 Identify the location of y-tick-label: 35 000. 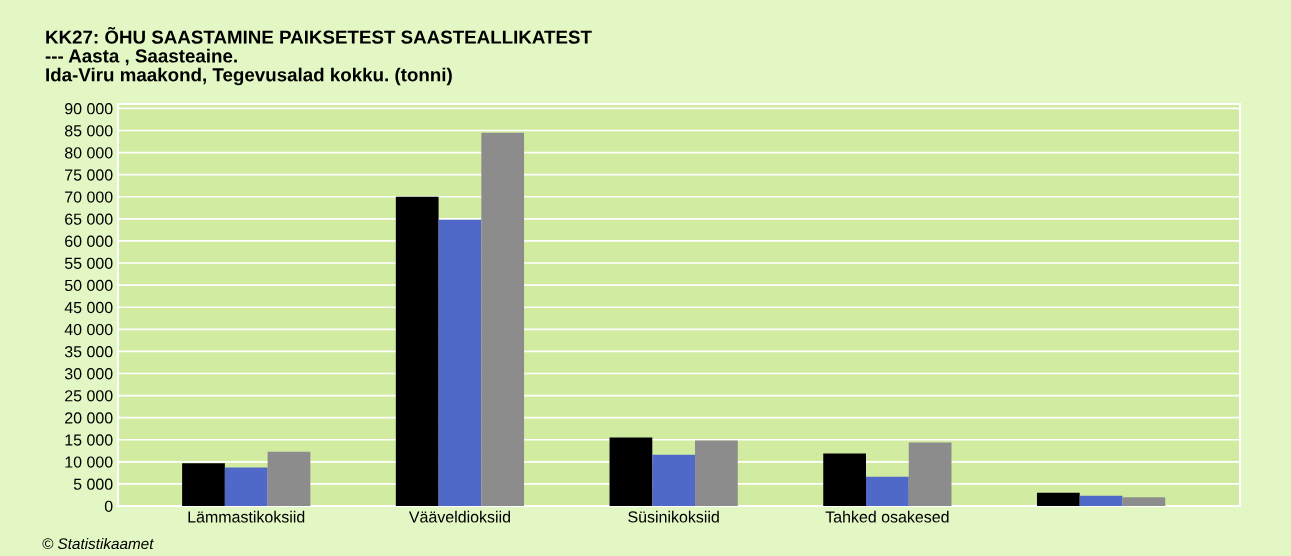
(88, 352).